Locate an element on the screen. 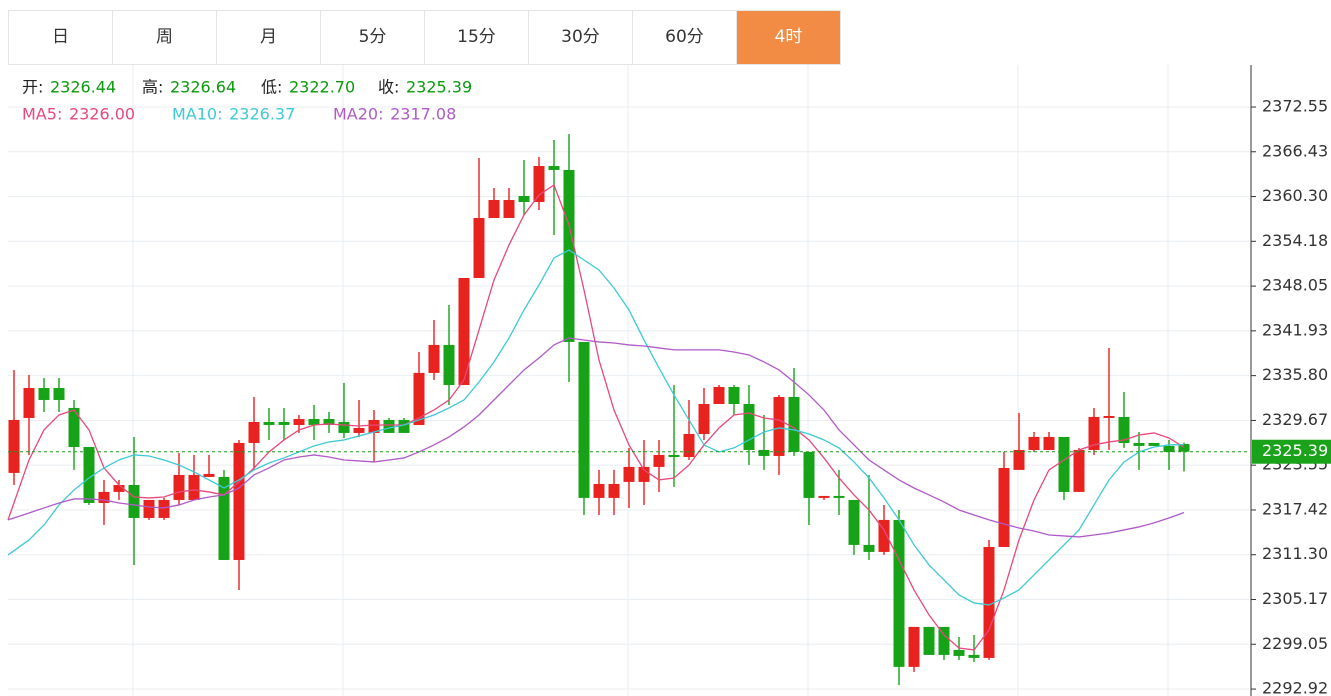  legend-name: MA10 is located at coordinates (194, 114).